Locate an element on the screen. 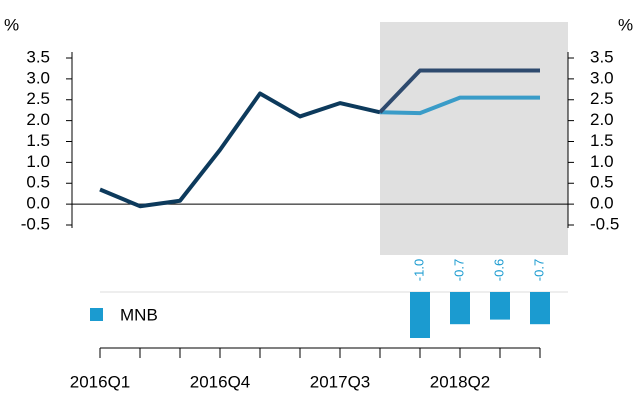 This screenshot has width=640, height=400. bar-value-label: -1.0 is located at coordinates (418, 270).